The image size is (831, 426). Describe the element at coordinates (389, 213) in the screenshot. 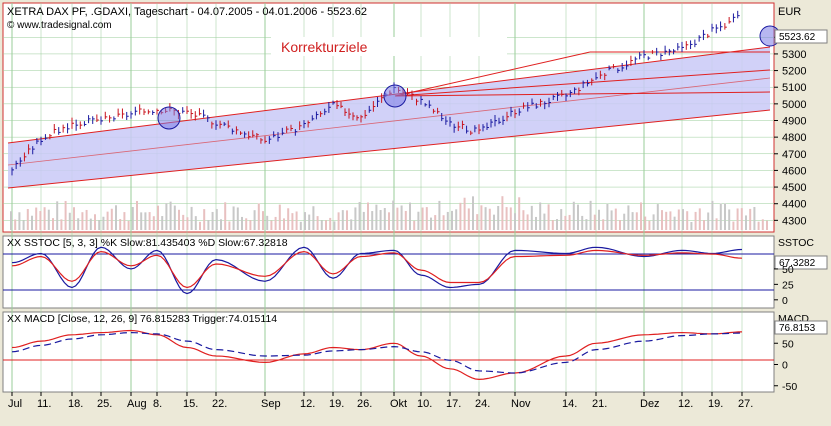

I see `volume-bars` at that location.